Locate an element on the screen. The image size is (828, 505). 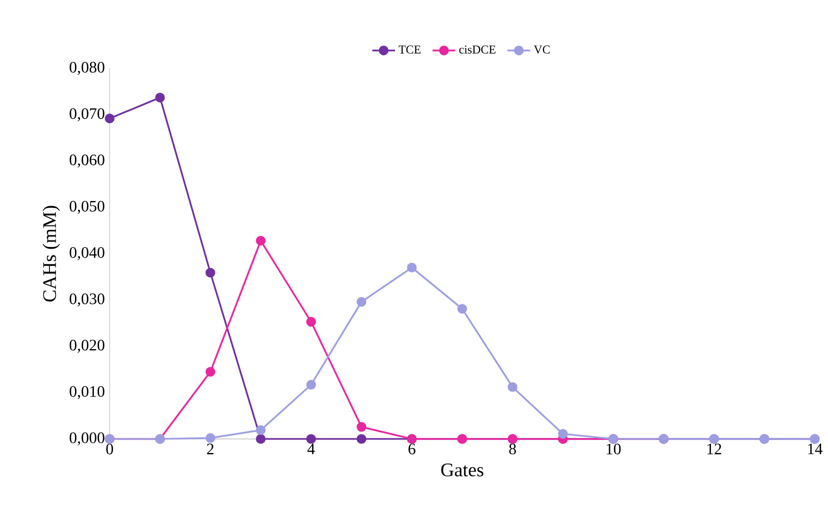
x-tick-label: 14 is located at coordinates (815, 449).